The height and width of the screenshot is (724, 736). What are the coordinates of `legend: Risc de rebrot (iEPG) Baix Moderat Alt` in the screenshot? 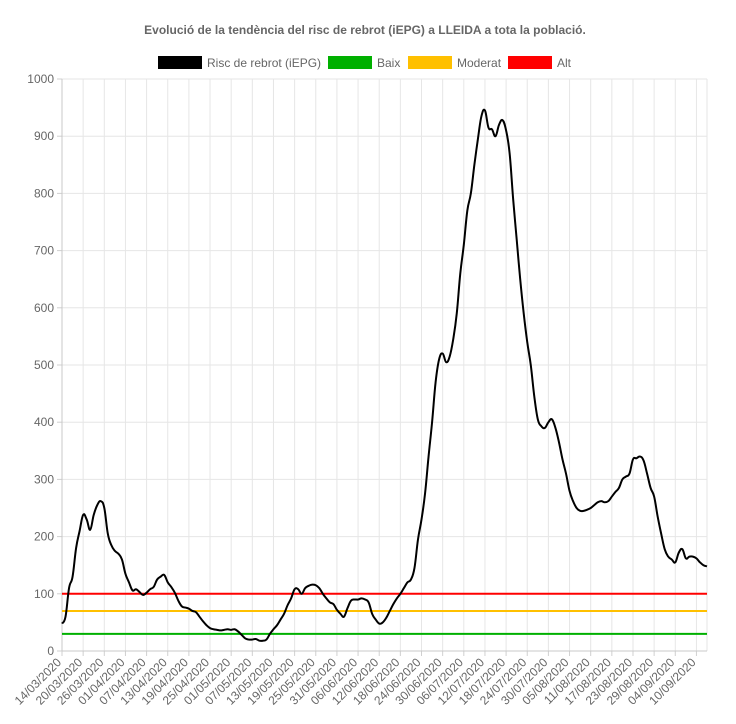 It's located at (365, 63).